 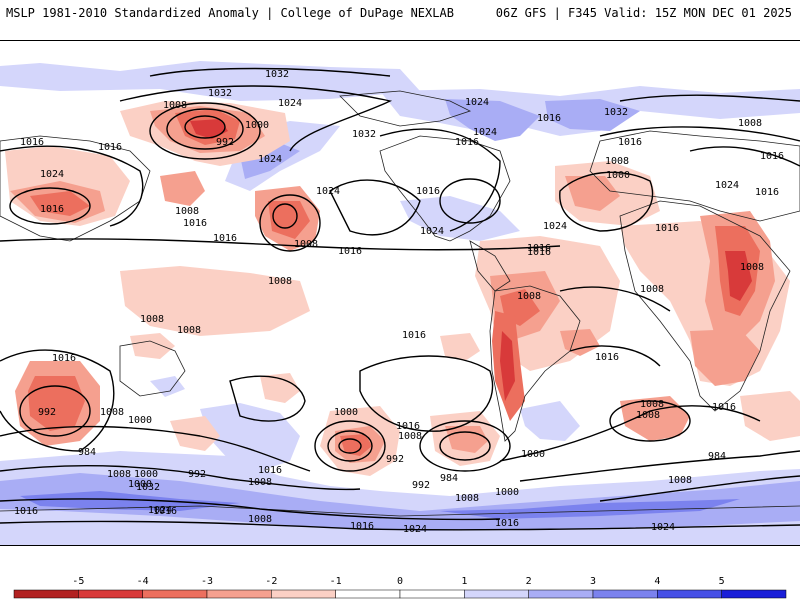 I want to click on colorbar-tick-label: -2, so click(x=271, y=581).